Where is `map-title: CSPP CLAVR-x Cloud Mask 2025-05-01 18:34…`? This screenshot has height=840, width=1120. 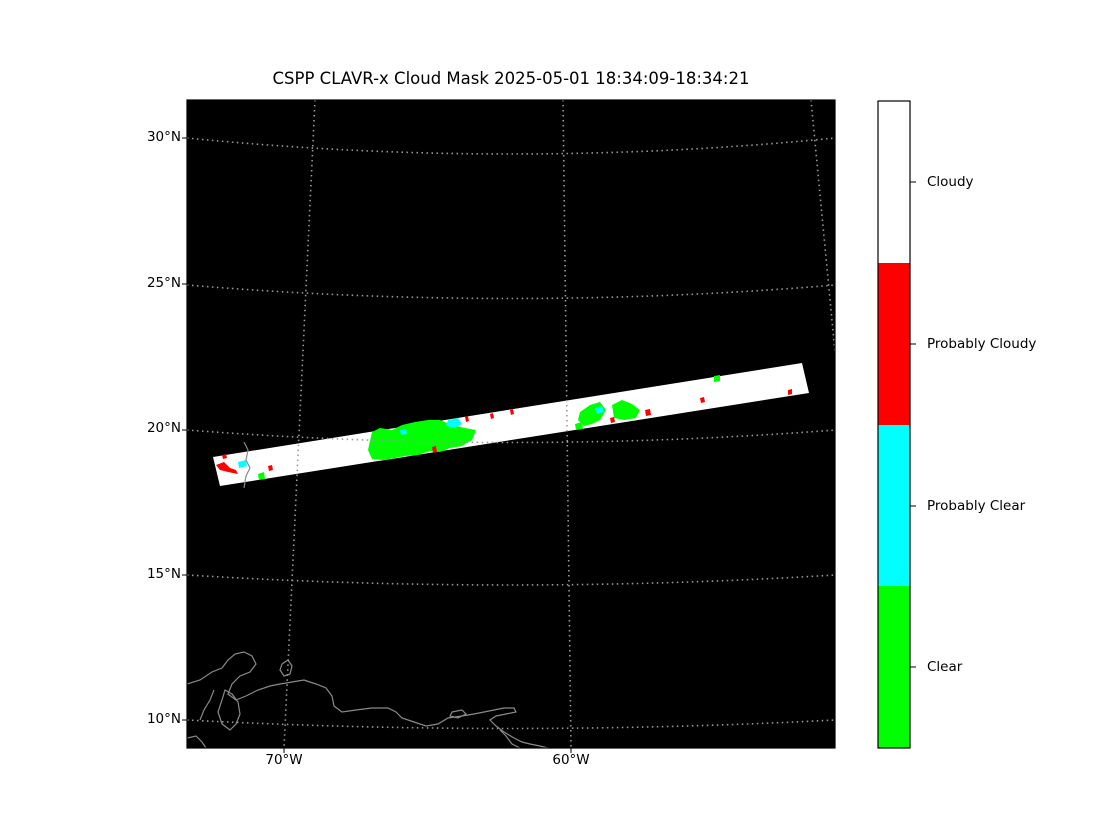 map-title: CSPP CLAVR-x Cloud Mask 2025-05-01 18:34… is located at coordinates (511, 78).